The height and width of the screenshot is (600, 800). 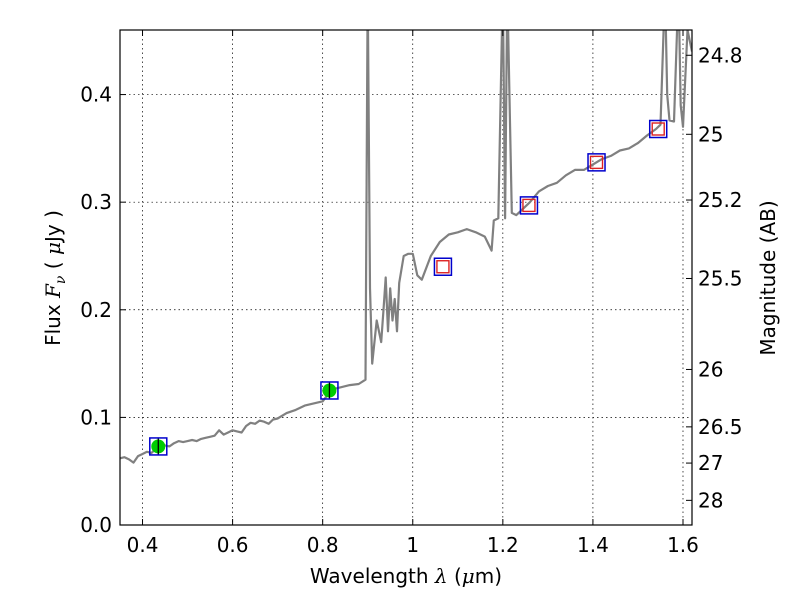 I want to click on x-tick-label: 0.4, so click(x=143, y=545).